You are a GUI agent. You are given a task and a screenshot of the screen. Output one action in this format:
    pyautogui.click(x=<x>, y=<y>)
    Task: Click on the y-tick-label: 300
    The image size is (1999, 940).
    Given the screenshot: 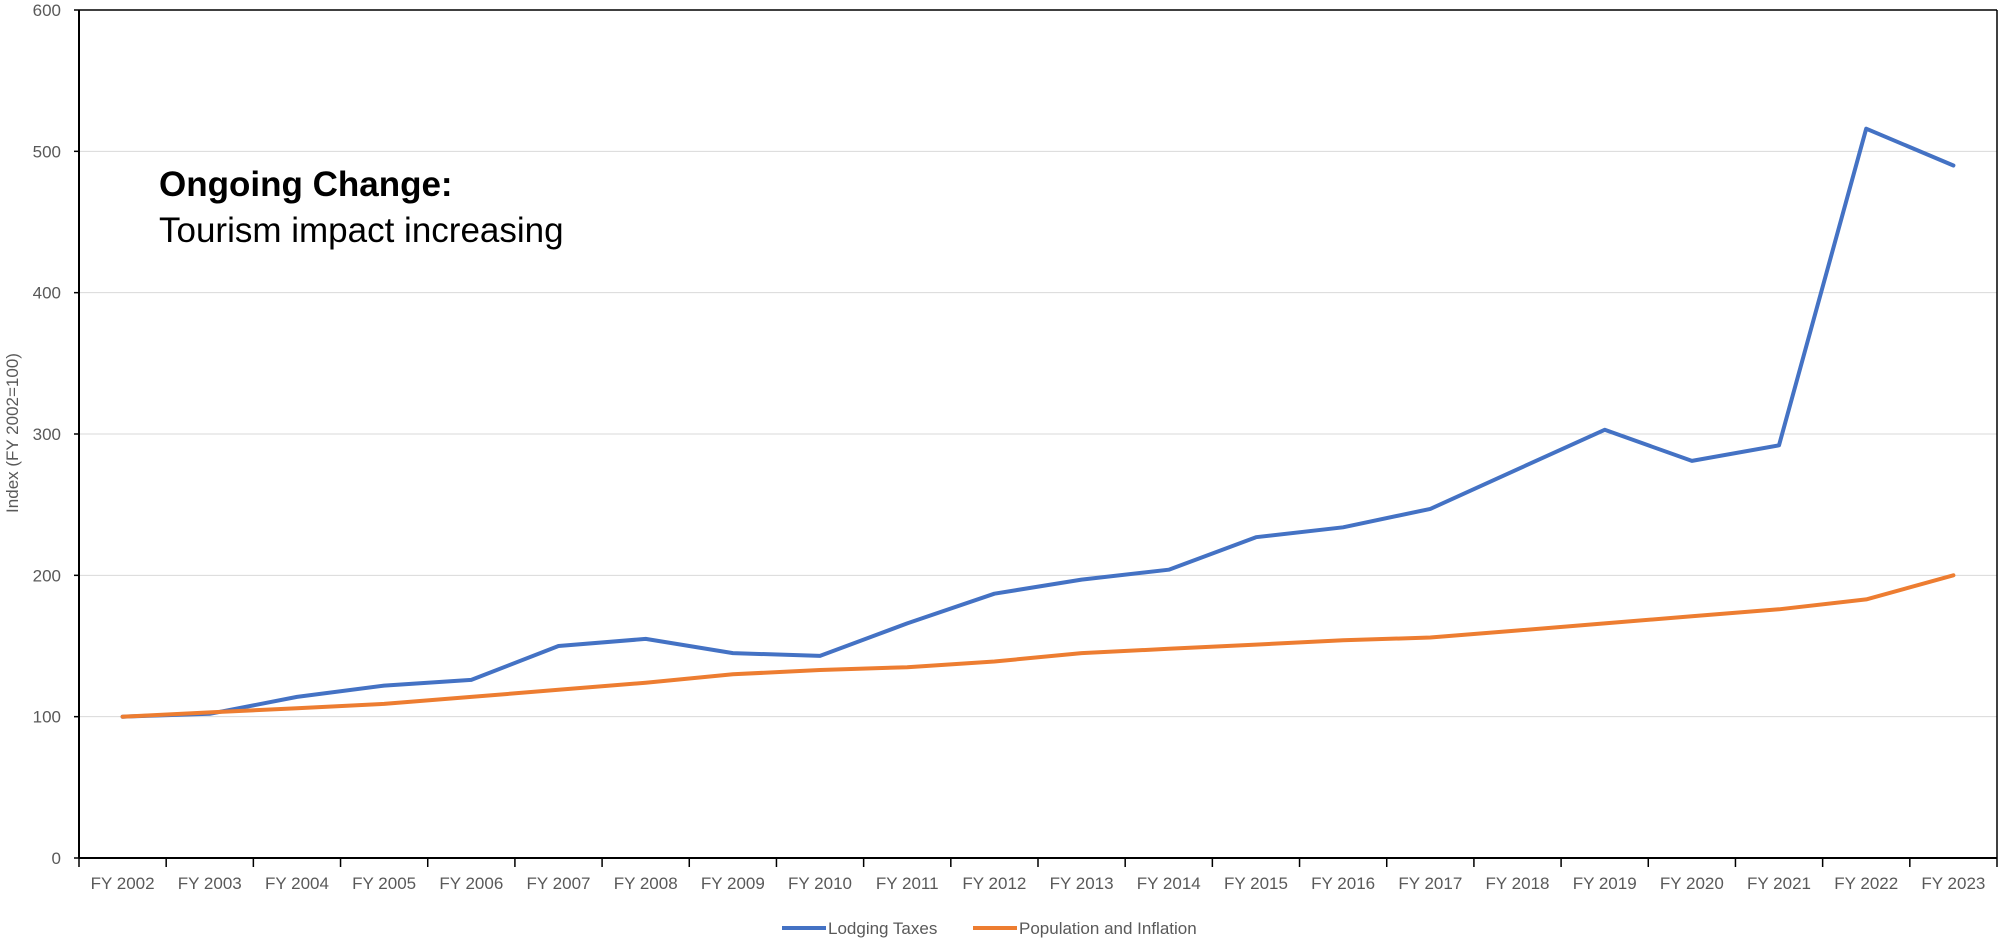 What is the action you would take?
    pyautogui.click(x=47, y=434)
    